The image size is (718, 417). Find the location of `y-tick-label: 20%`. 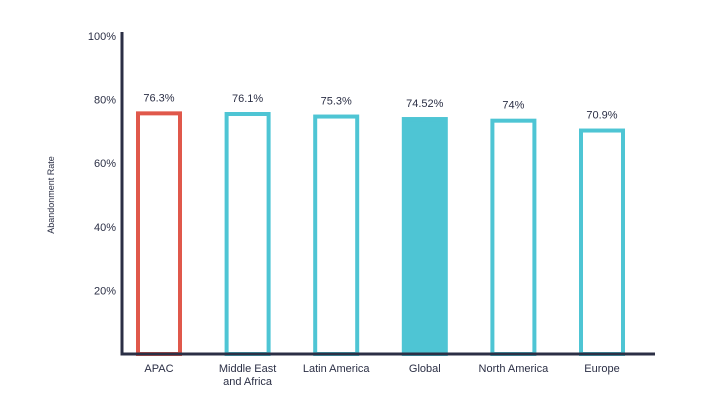

y-tick-label: 20% is located at coordinates (105, 291).